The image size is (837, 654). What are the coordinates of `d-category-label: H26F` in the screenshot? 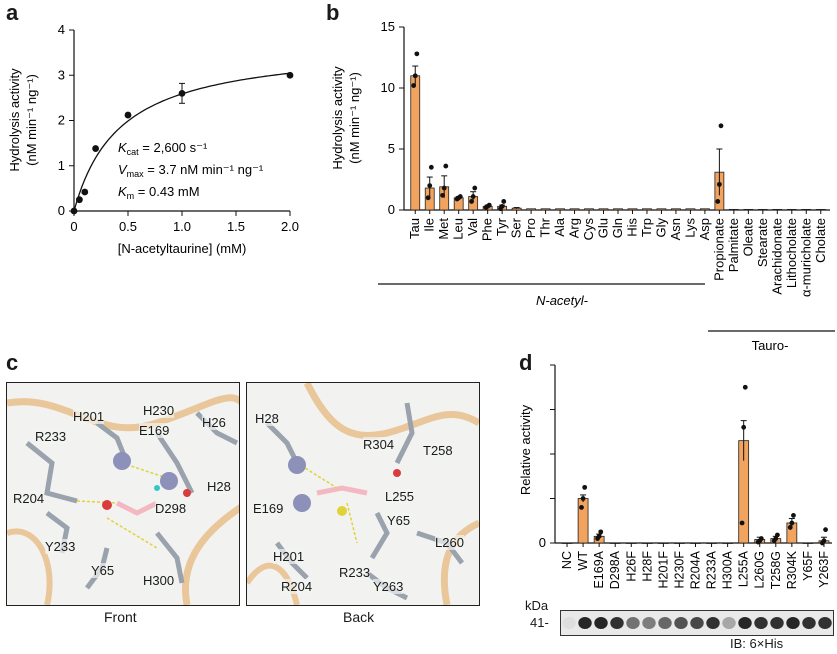 It's located at (631, 566).